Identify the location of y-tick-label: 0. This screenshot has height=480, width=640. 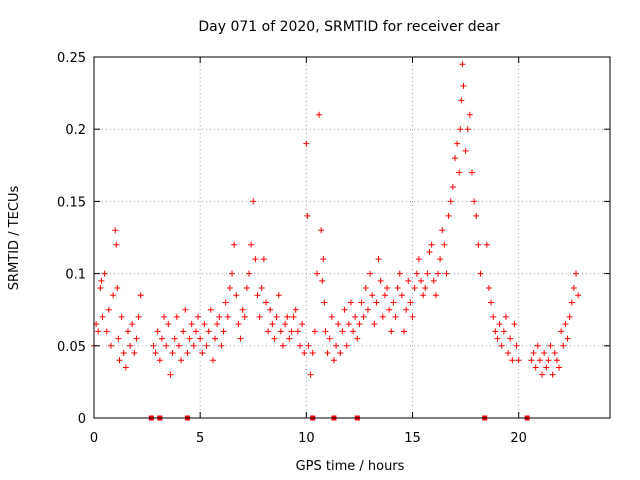
(82, 419).